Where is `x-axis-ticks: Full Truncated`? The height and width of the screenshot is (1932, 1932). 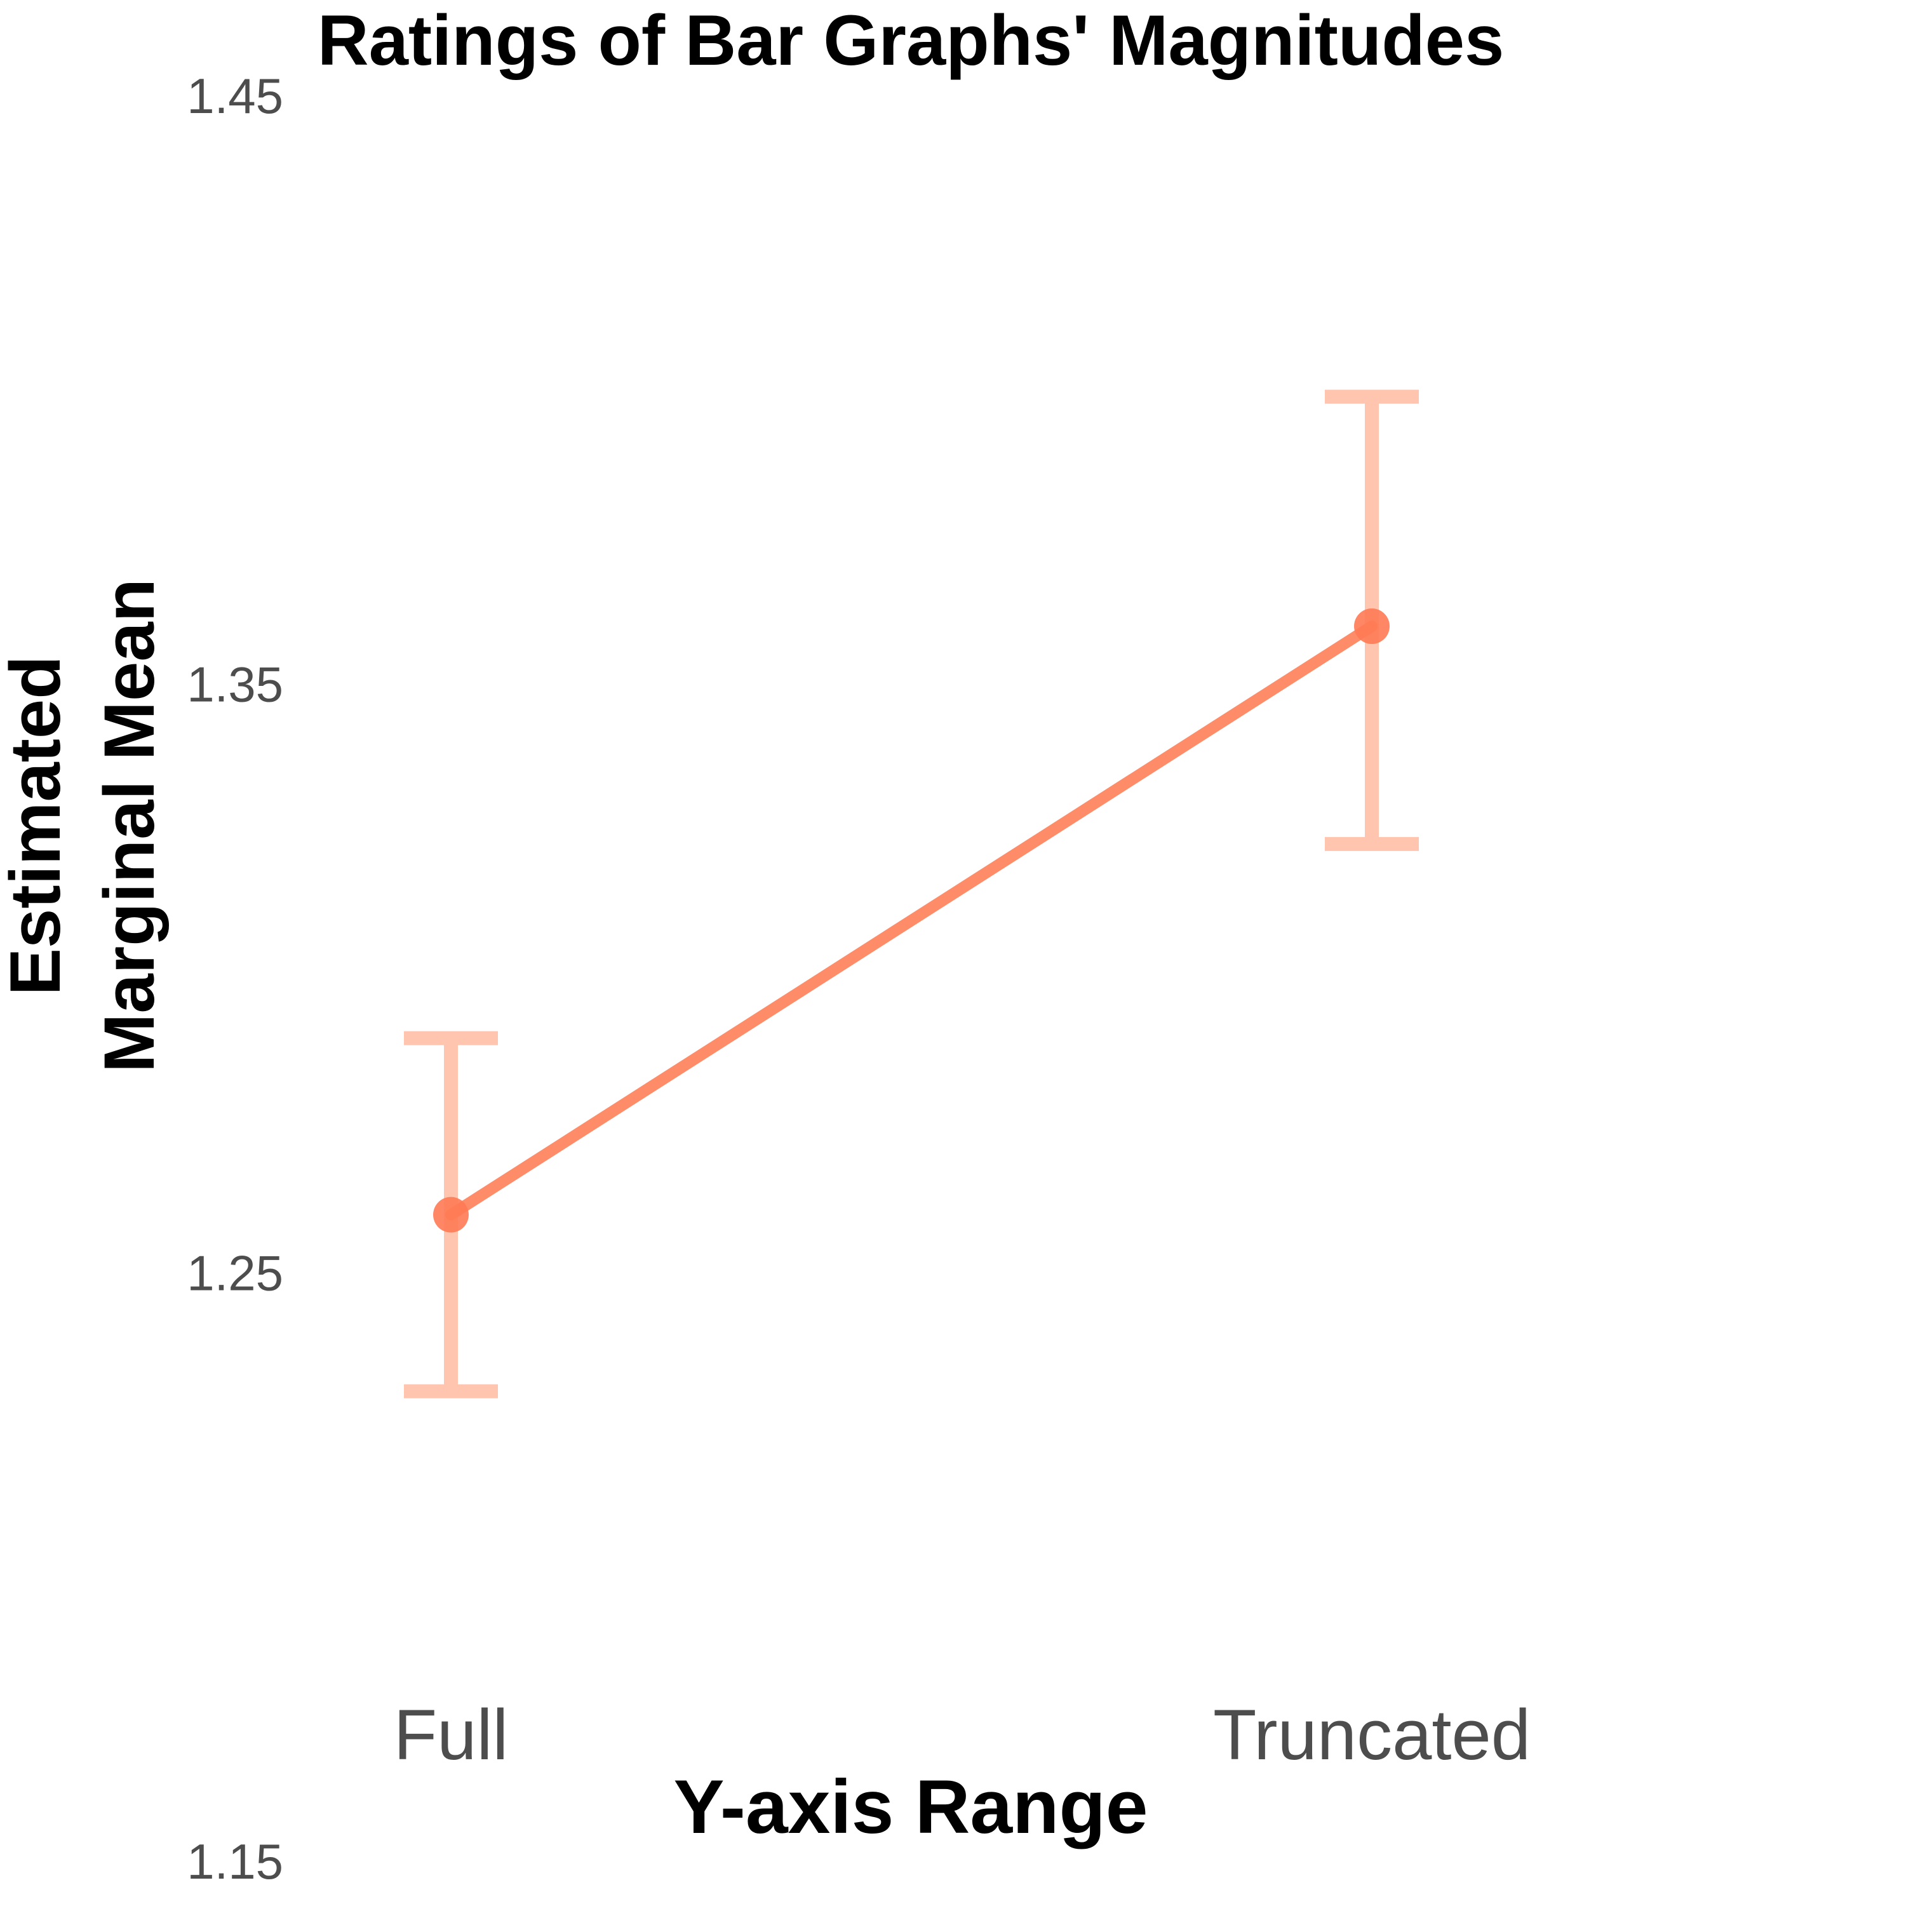 x-axis-ticks: Full Truncated is located at coordinates (962, 1734).